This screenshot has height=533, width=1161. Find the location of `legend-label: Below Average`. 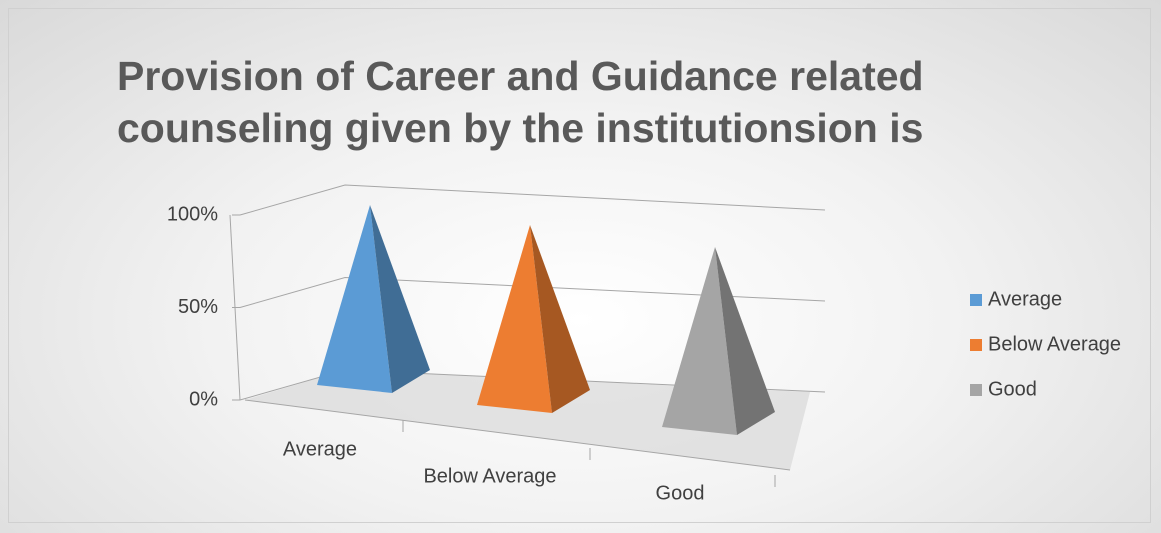

legend-label: Below Average is located at coordinates (1054, 344).